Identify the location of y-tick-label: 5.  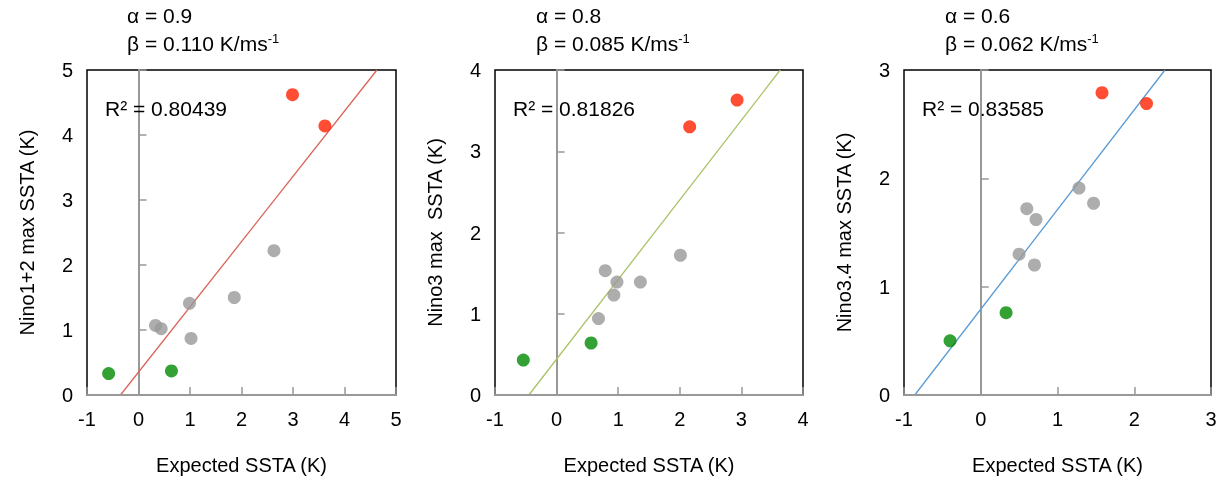
(67, 70).